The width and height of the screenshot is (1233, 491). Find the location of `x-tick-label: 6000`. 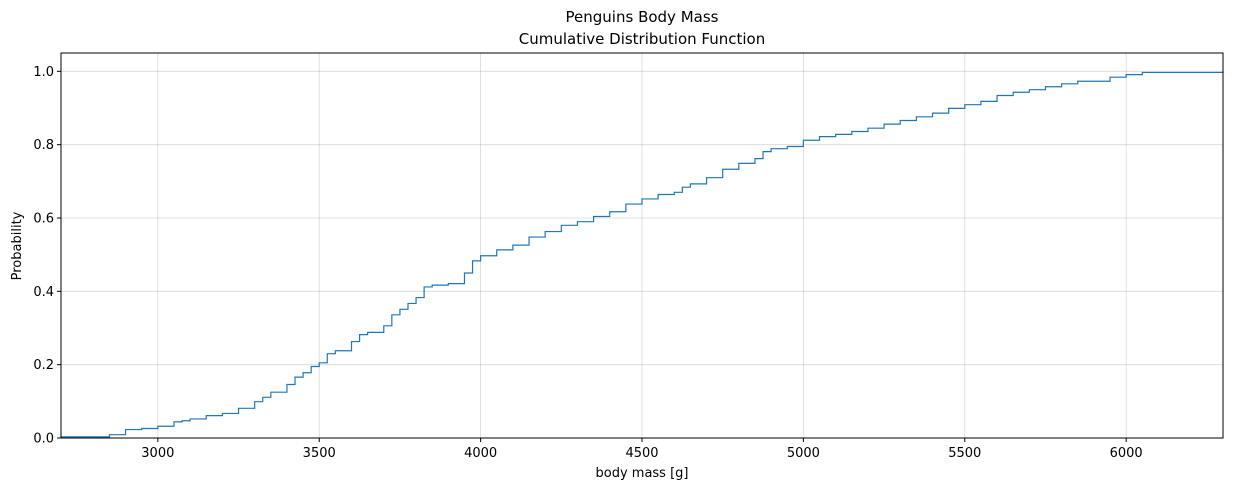

x-tick-label: 6000 is located at coordinates (1126, 453).